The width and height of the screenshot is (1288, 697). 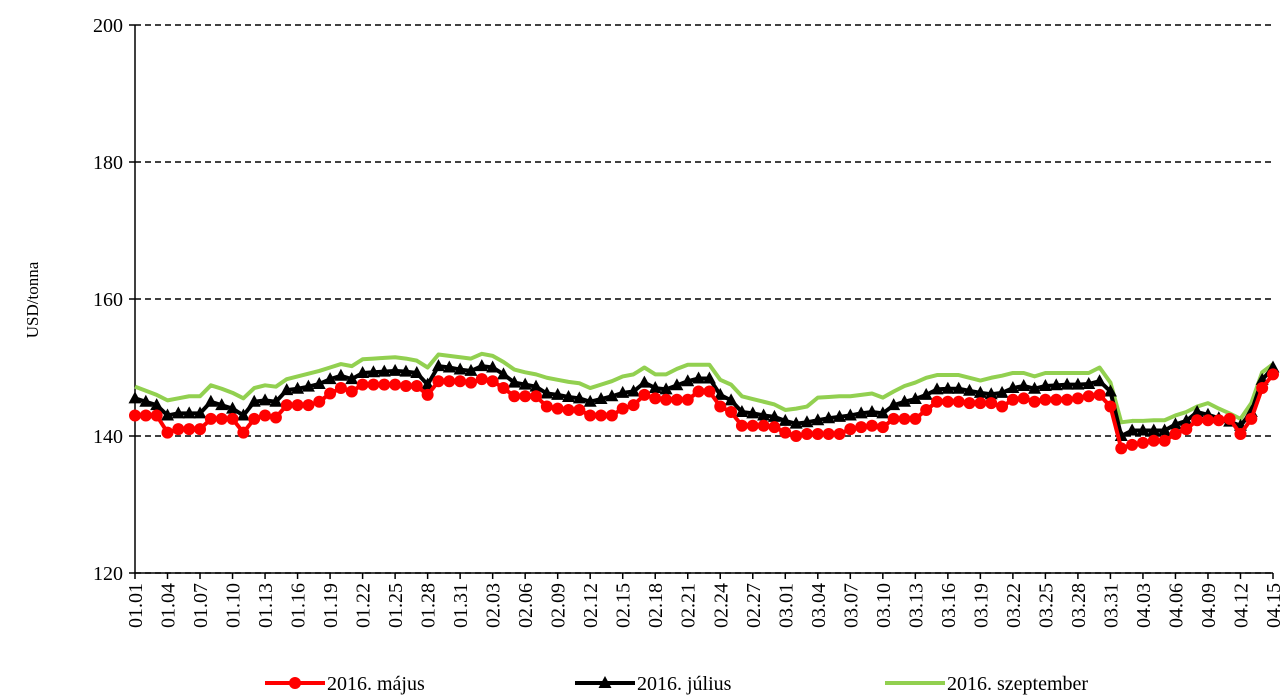 I want to click on y-tick-label: 120, so click(x=108, y=574).